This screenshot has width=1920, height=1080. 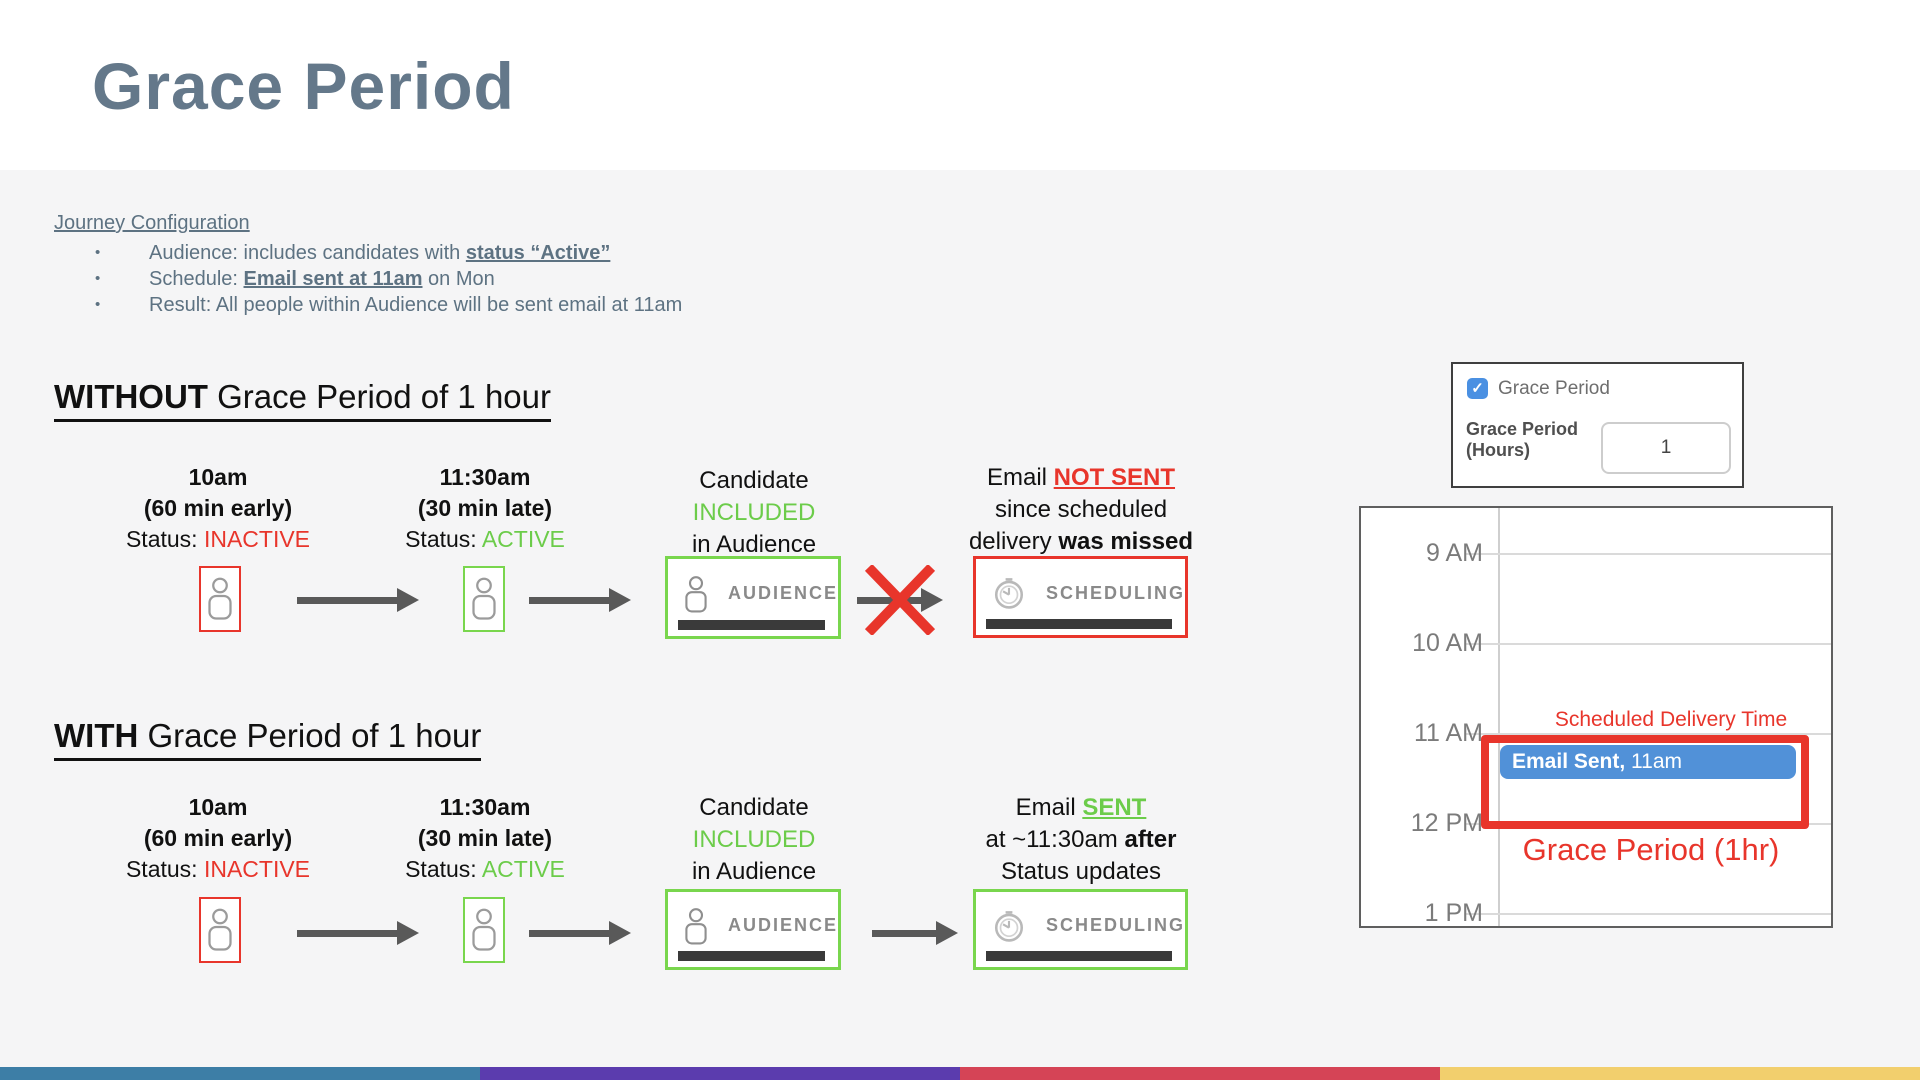 What do you see at coordinates (1666, 448) in the screenshot?
I see `grace-period-hours-input` at bounding box center [1666, 448].